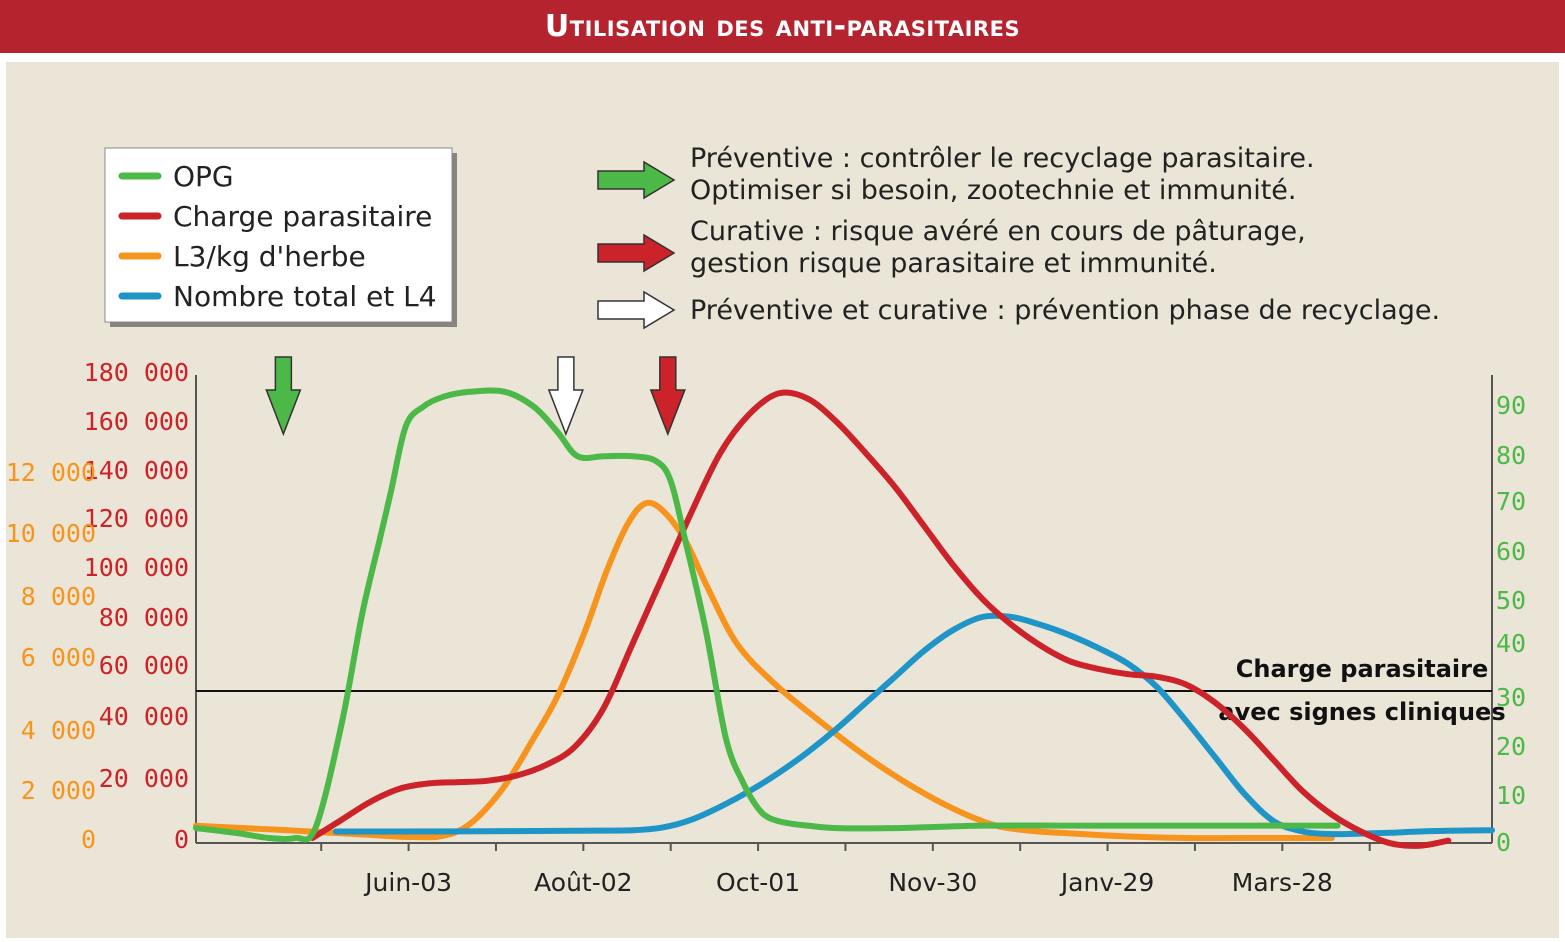 The height and width of the screenshot is (942, 1565). I want to click on chart-title: Utilisation des anti-parasitaires, so click(782, 26).